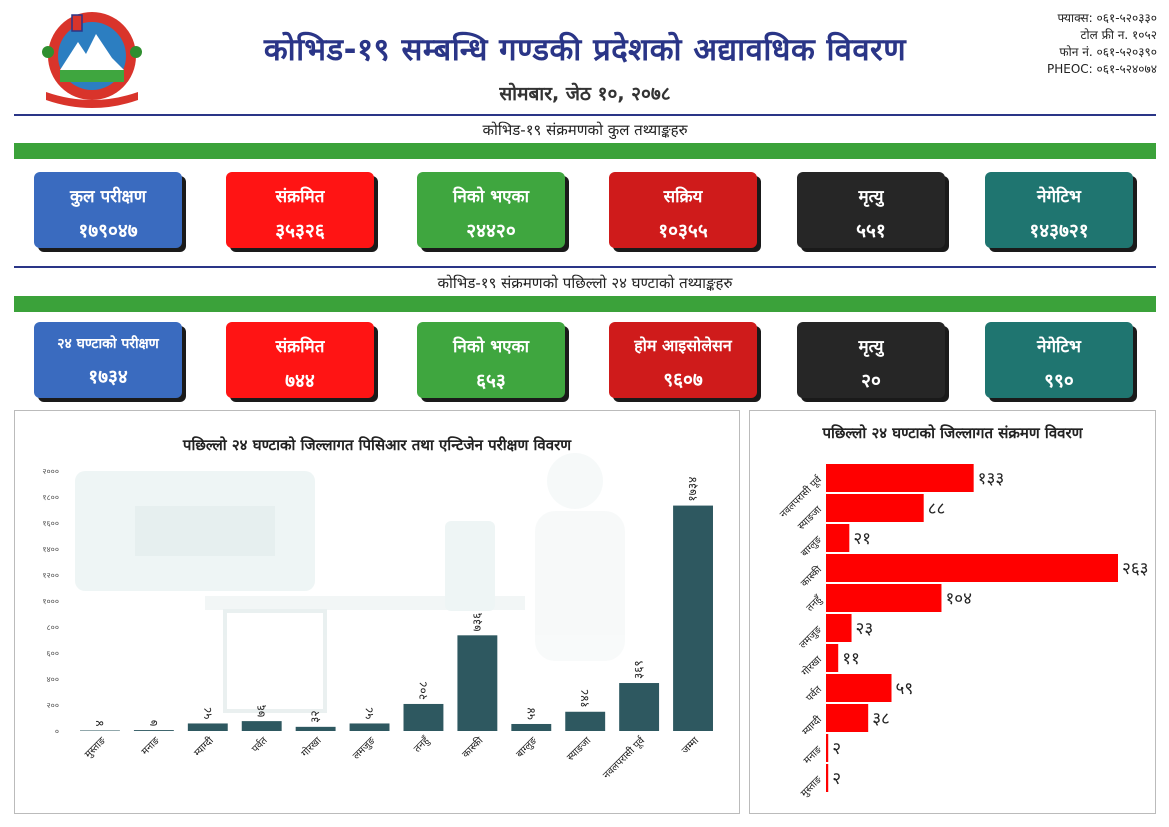 The width and height of the screenshot is (1169, 827). What do you see at coordinates (108, 210) in the screenshot?
I see `total-tests-card: कुल परीक्षण १७९०४७` at bounding box center [108, 210].